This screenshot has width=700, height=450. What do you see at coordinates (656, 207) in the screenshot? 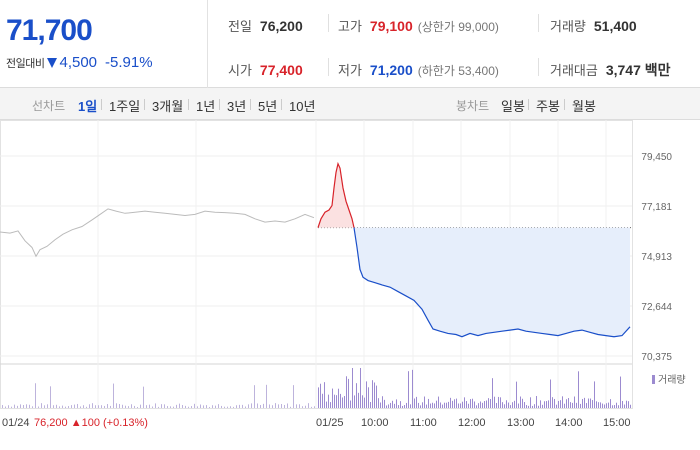
I see `y-tick-label: 77,181` at bounding box center [656, 207].